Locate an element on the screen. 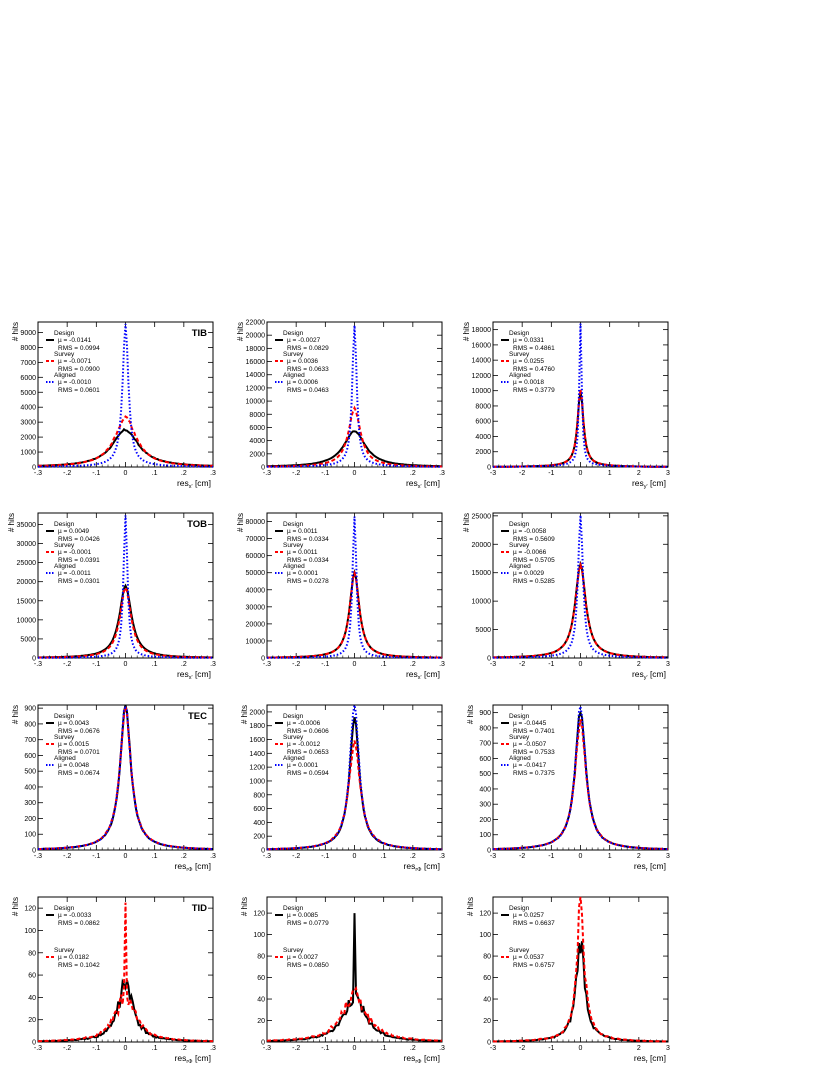  legend-rms: RMS = 0.0463 is located at coordinates (308, 390).